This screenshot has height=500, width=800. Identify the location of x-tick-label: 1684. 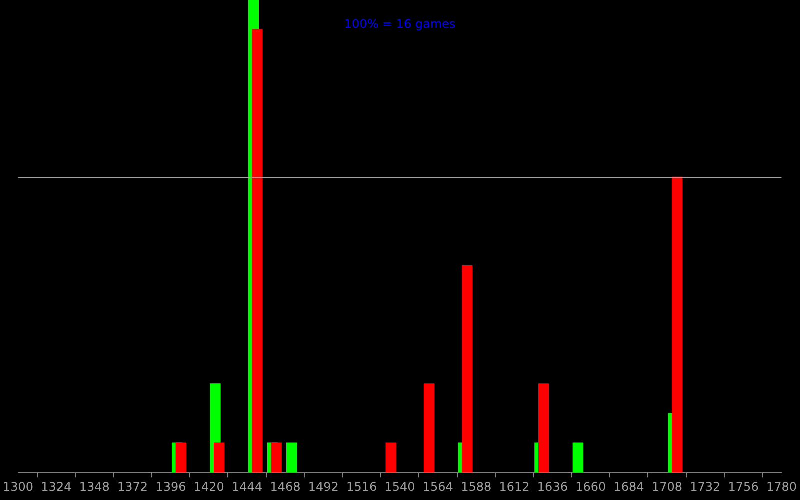
(629, 487).